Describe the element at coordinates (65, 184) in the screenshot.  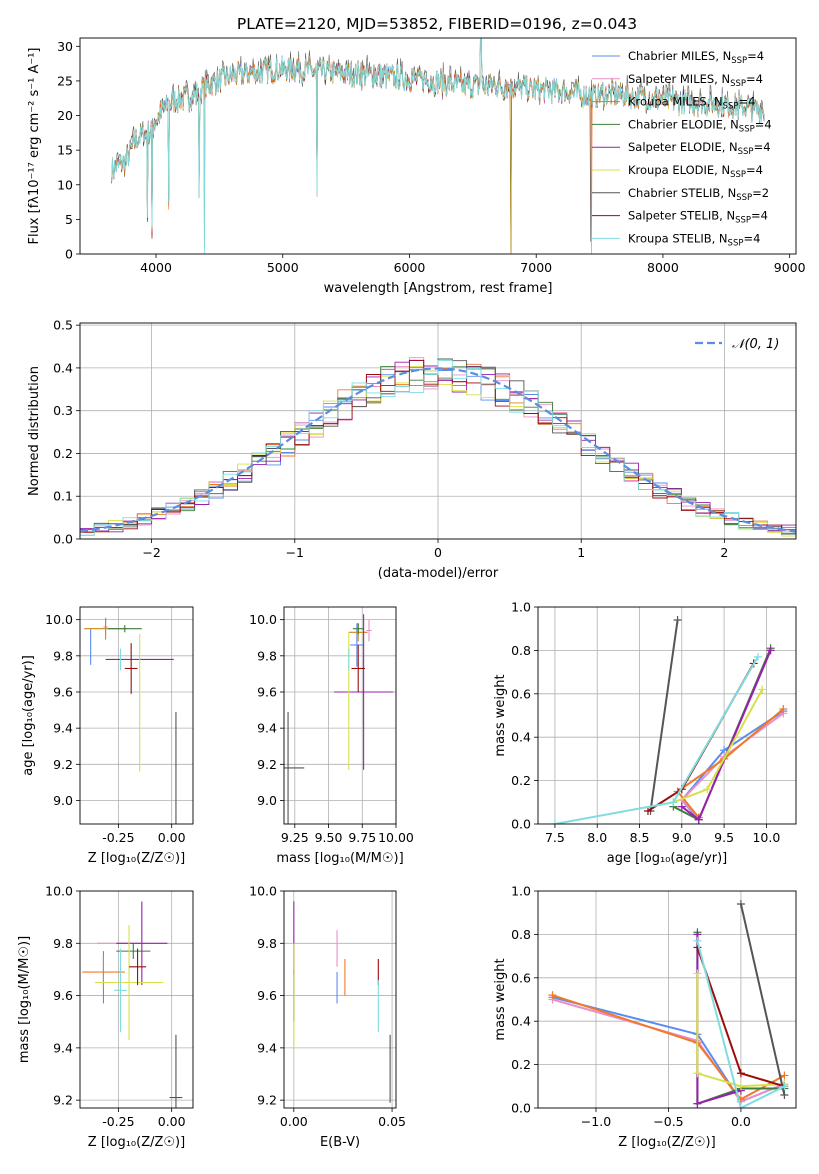
I see `y-tick-label: 10` at that location.